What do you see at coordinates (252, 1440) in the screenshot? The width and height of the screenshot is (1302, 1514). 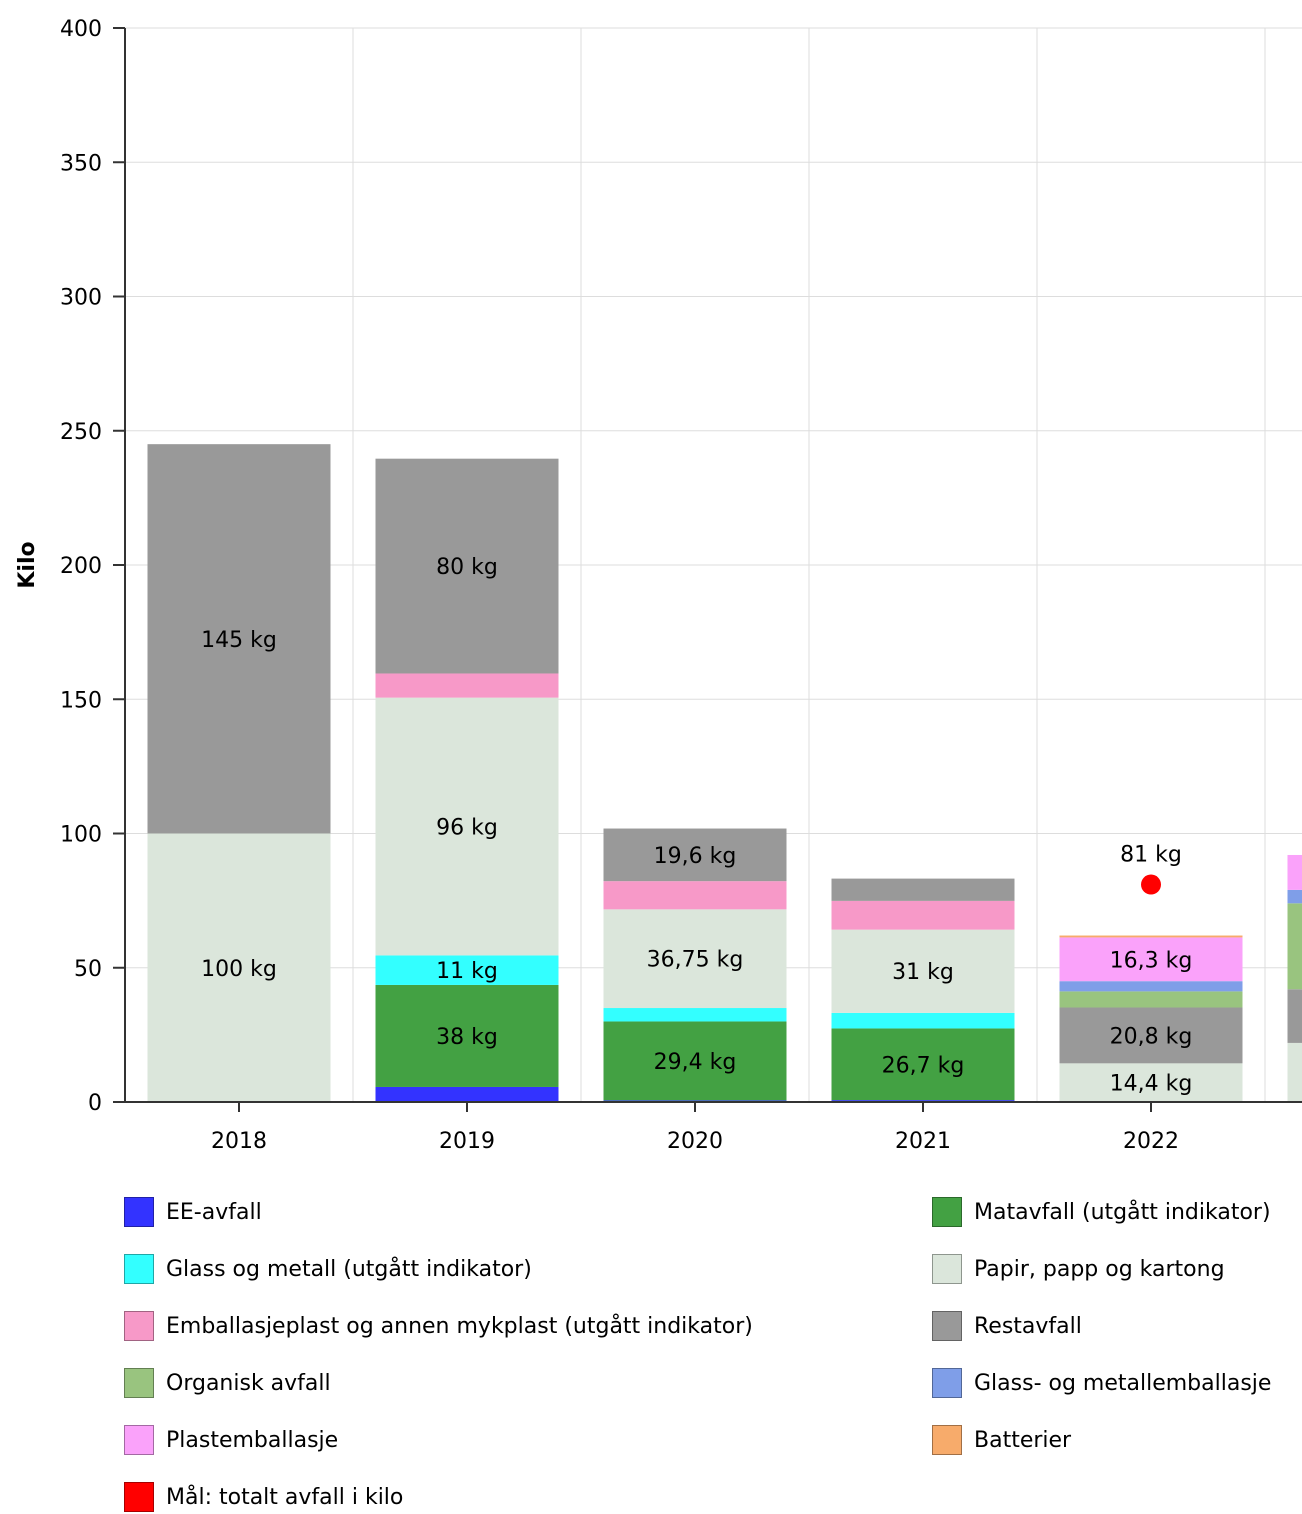 I see `legend-label: Plastemballasje` at bounding box center [252, 1440].